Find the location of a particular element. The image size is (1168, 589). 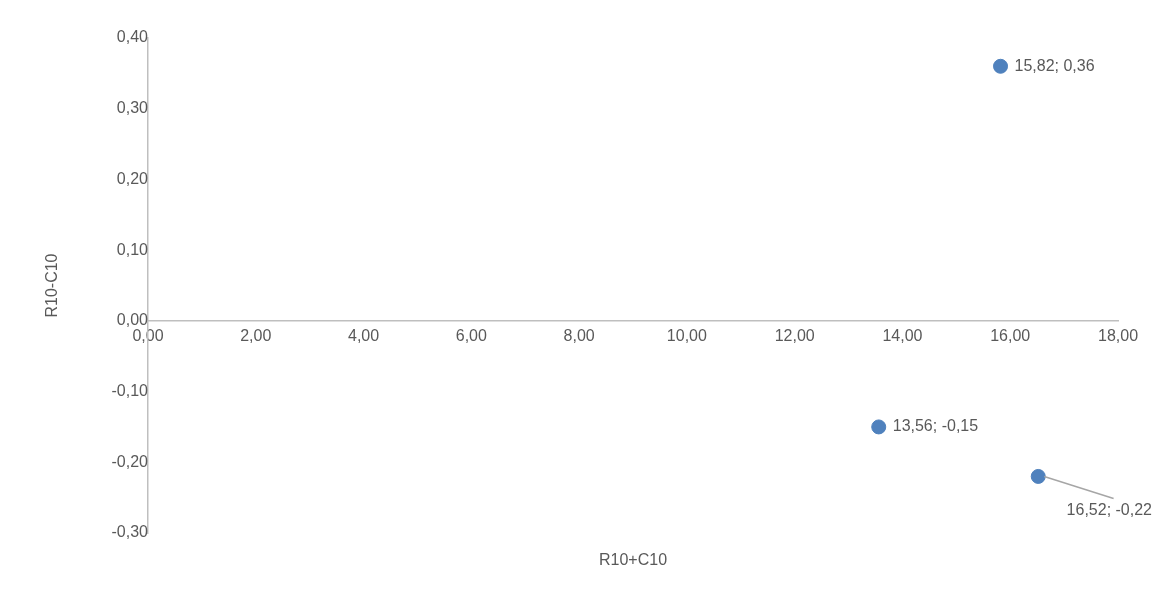

x-tick-label: 18,00 is located at coordinates (1118, 335).